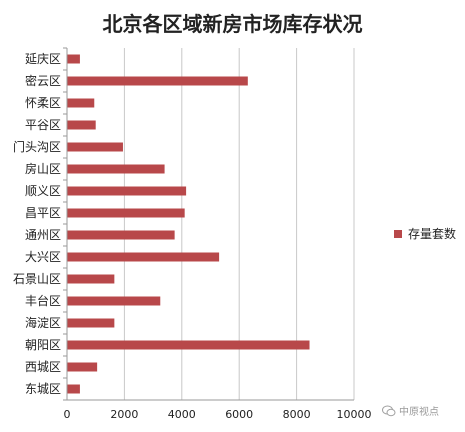 The width and height of the screenshot is (465, 432). I want to click on y-tick-label: 丰台区, so click(43, 300).